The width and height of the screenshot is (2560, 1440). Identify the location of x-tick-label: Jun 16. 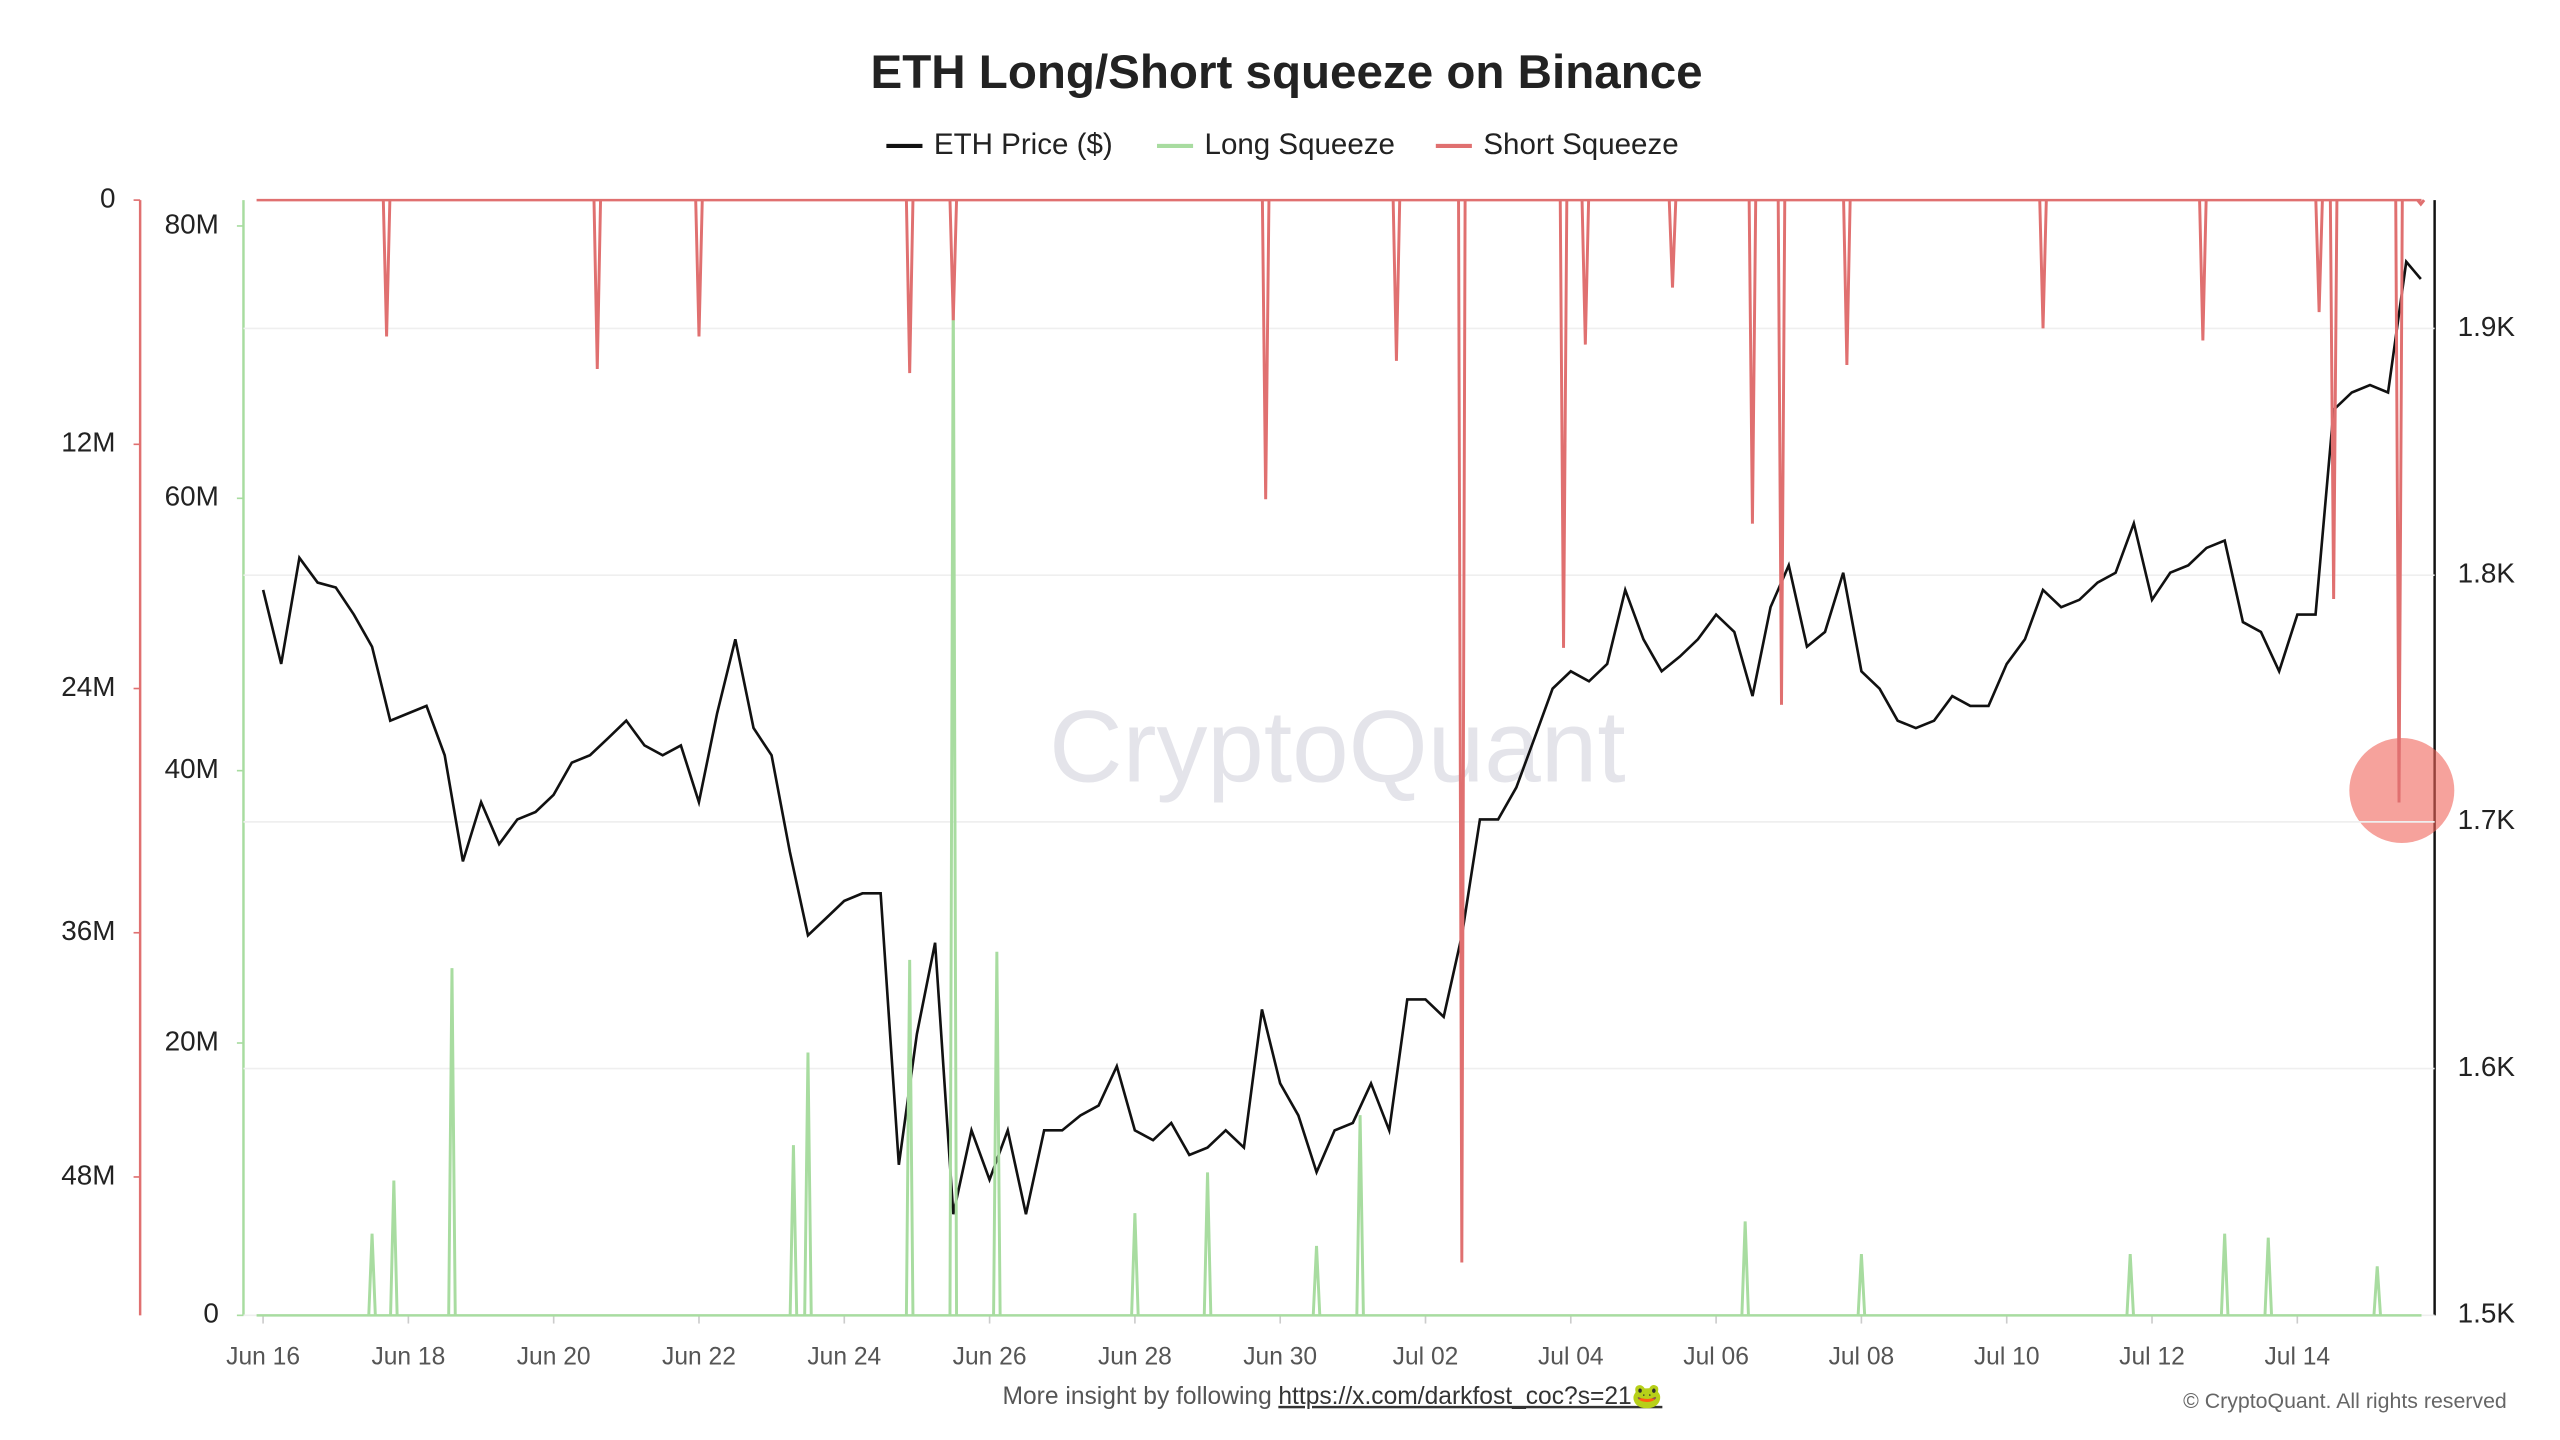
(263, 1356).